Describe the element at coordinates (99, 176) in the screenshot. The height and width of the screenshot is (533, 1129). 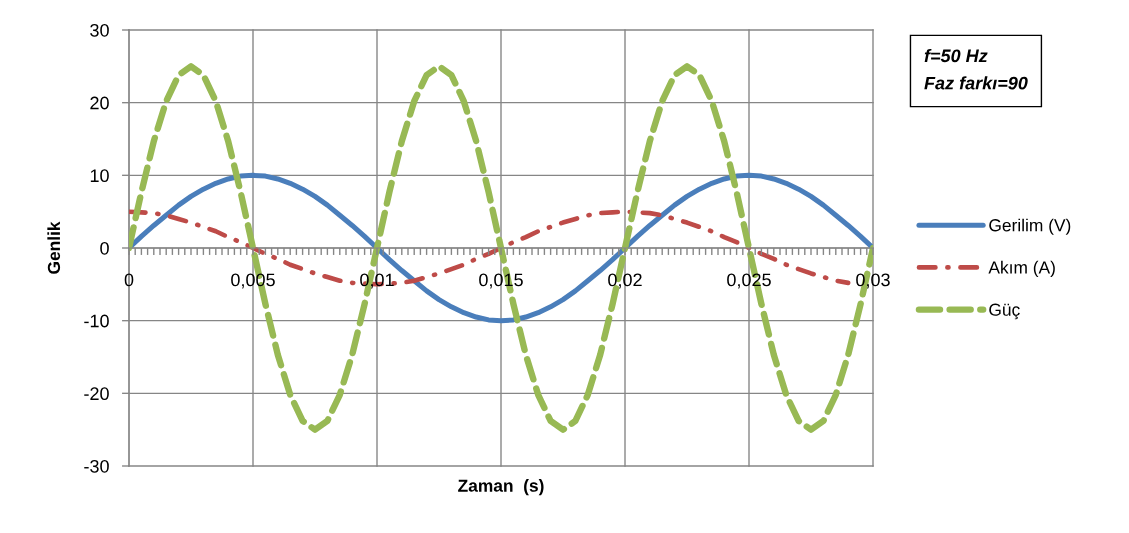
I see `y-tick-label: 10` at that location.